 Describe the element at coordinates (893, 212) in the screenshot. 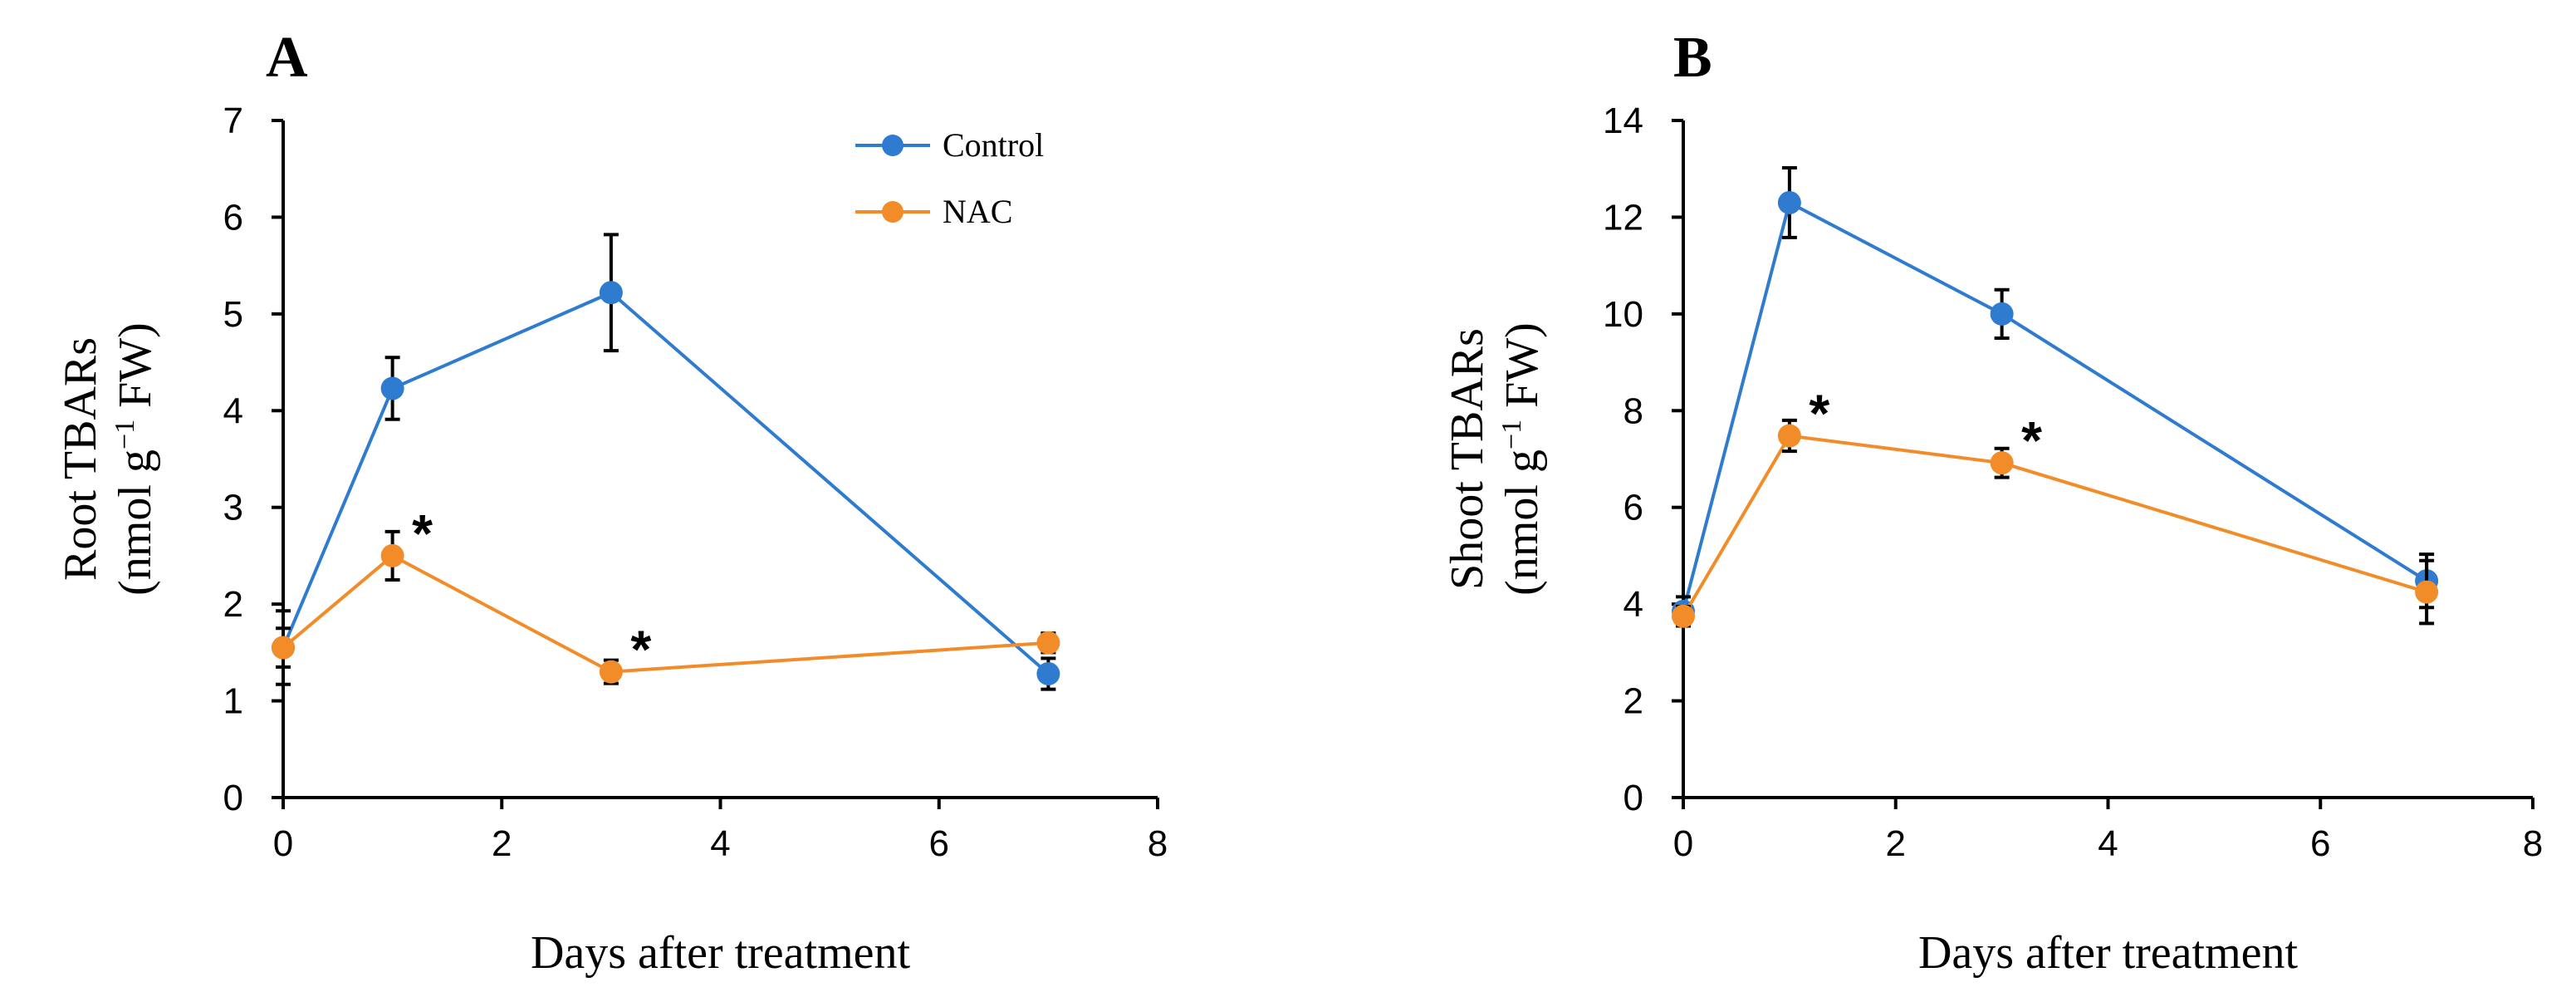

I see `legend-marker-nac` at that location.